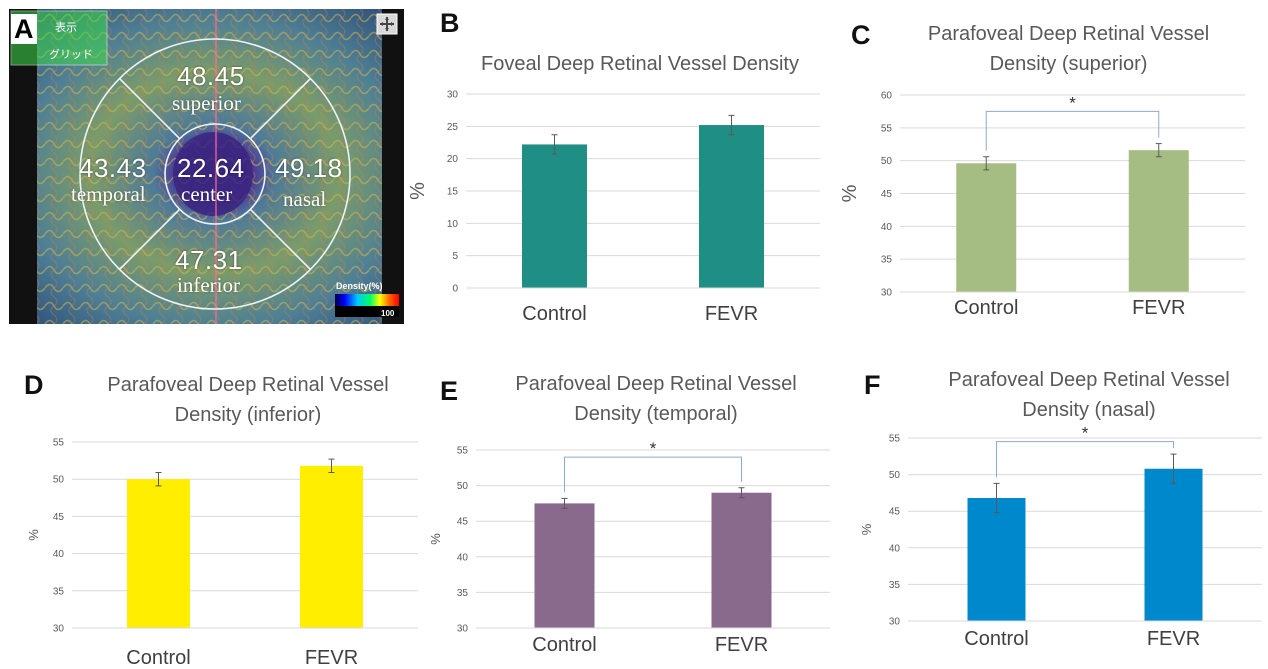  I want to click on expand-icon, so click(387, 24).